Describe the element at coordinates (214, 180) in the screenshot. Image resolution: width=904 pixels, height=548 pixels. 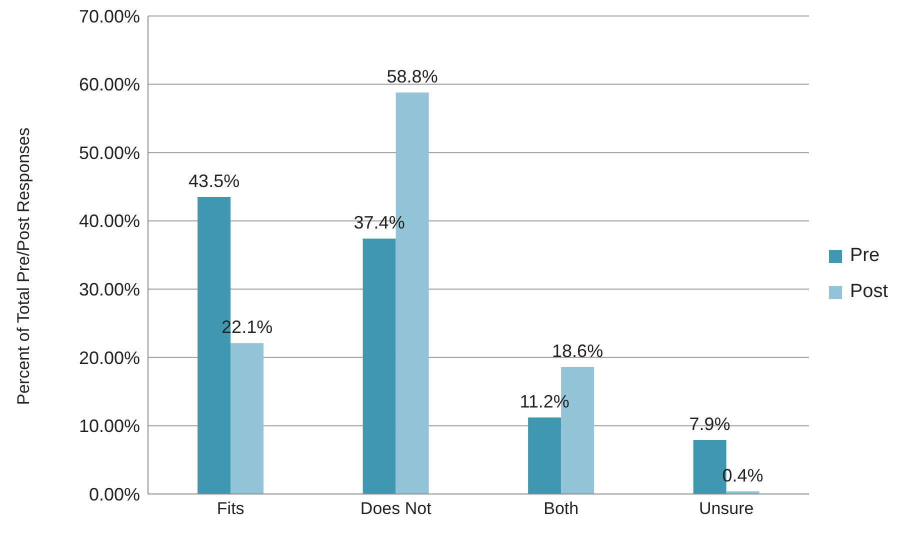
I see `data-label: 43.5%` at that location.